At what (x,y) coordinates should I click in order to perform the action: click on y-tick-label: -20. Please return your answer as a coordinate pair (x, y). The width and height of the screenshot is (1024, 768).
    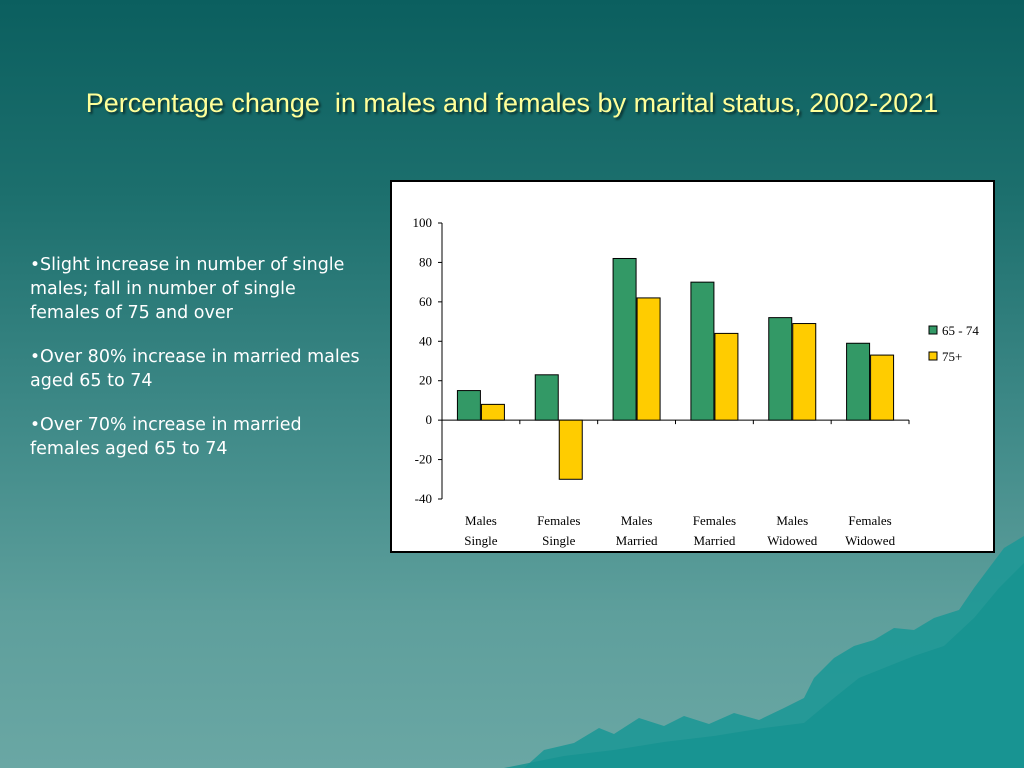
    Looking at the image, I should click on (423, 459).